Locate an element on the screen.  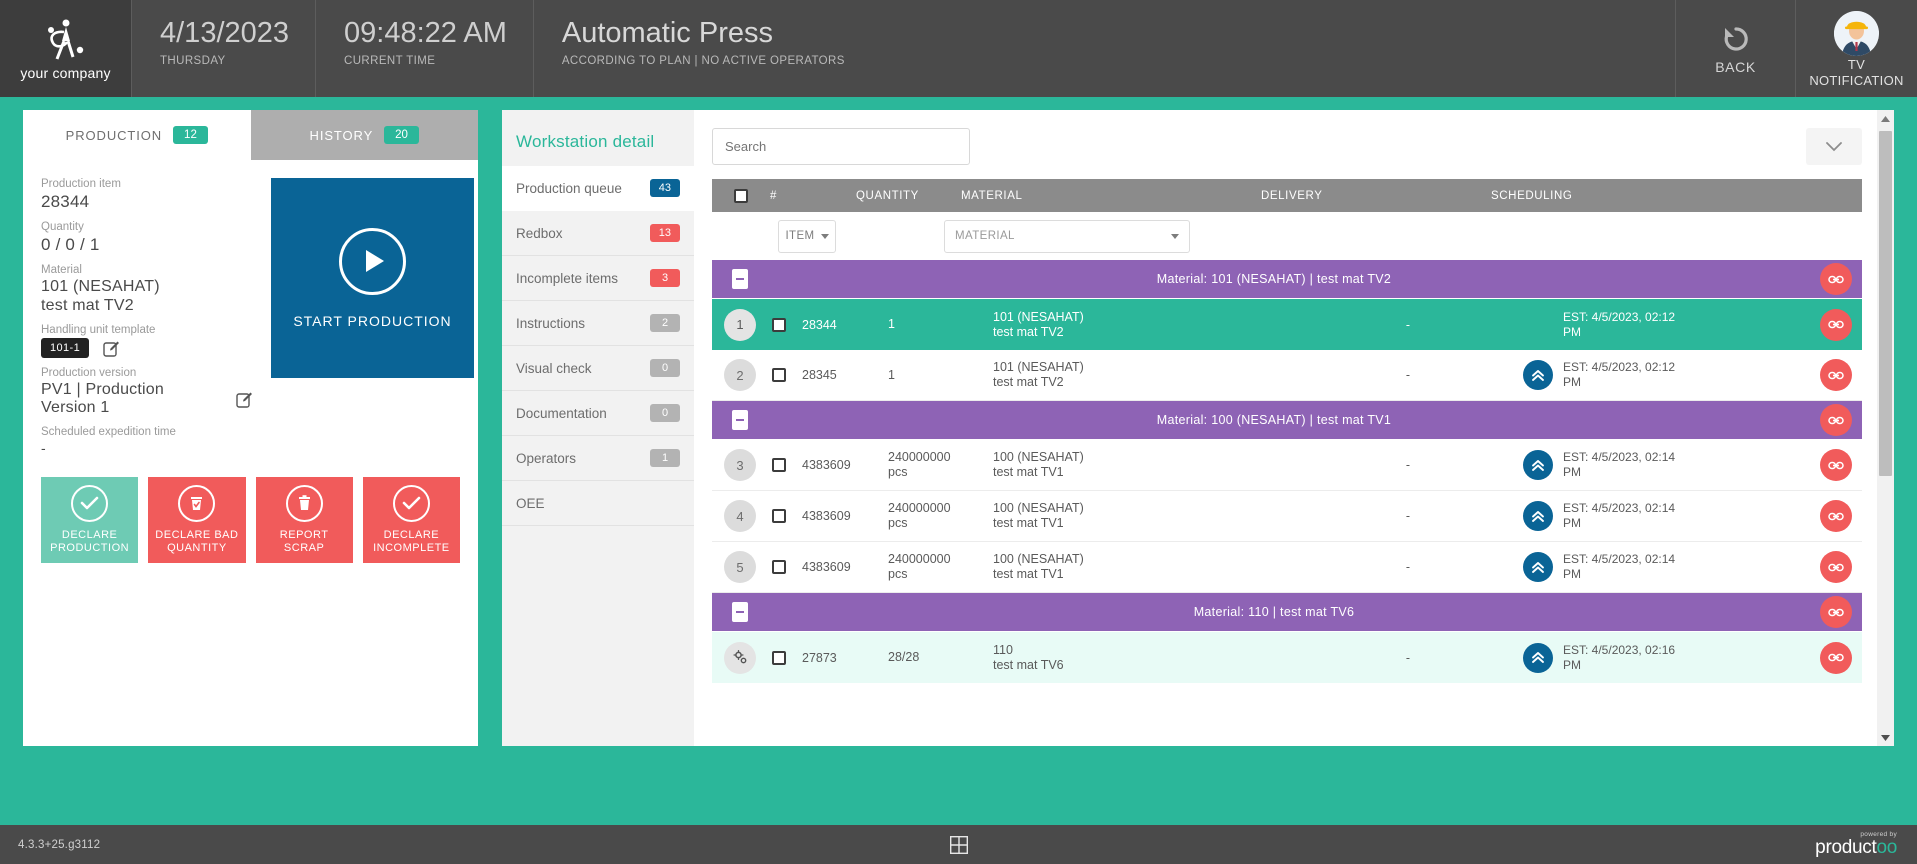
production-tabs: PRODUCTION 12 HISTORY 20 is located at coordinates (250, 135).